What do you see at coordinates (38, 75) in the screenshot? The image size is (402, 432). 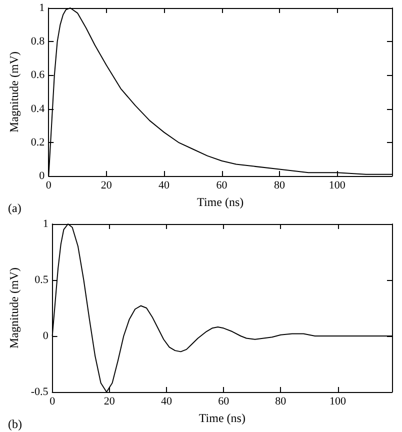 I see `y-tick-label: 0.6` at bounding box center [38, 75].